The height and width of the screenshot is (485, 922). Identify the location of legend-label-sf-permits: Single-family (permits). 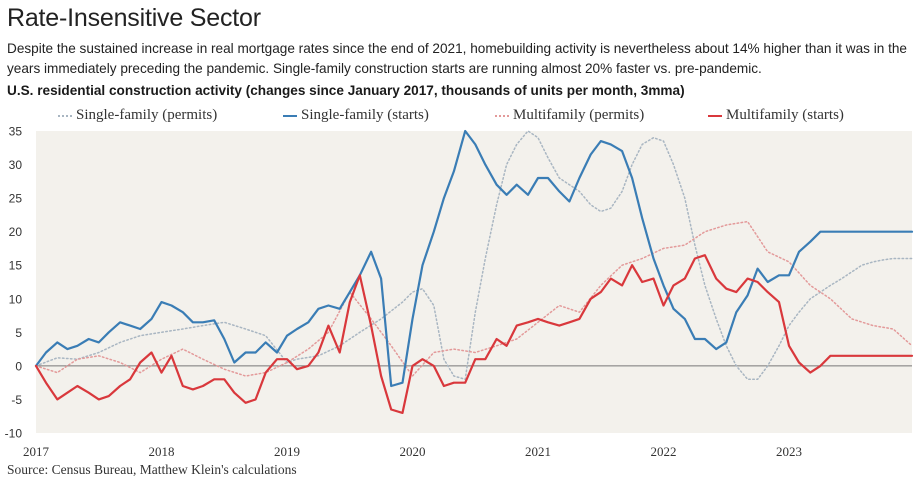
(147, 115).